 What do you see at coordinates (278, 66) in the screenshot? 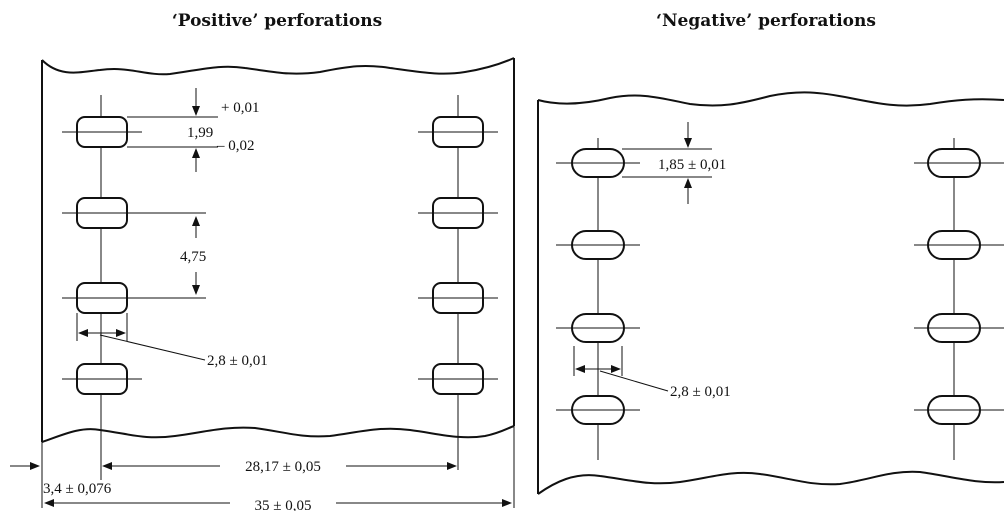
I see `positive-film-top-edge` at bounding box center [278, 66].